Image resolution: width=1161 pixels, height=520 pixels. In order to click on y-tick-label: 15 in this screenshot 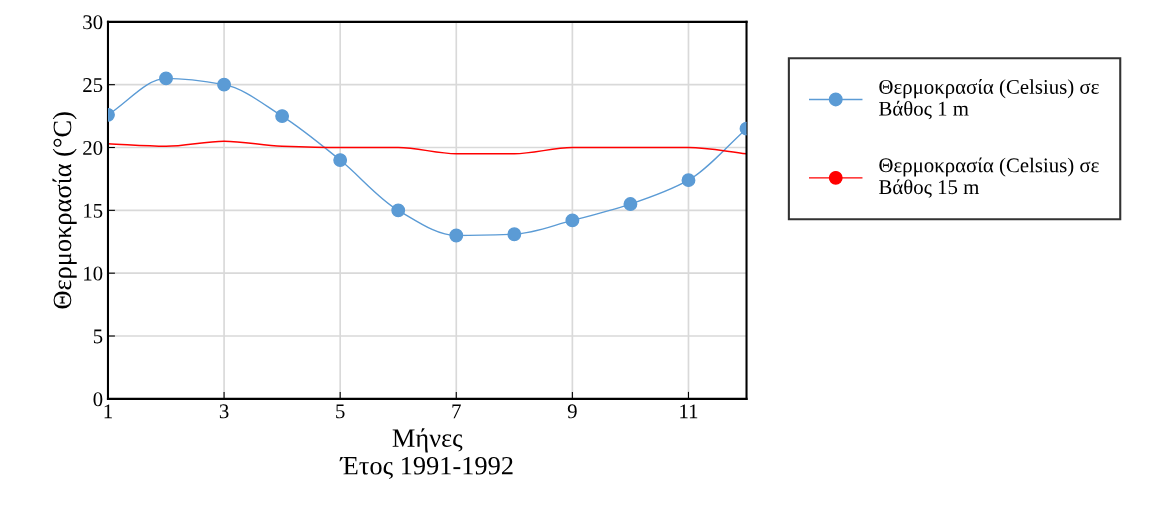, I will do `click(93, 210)`.